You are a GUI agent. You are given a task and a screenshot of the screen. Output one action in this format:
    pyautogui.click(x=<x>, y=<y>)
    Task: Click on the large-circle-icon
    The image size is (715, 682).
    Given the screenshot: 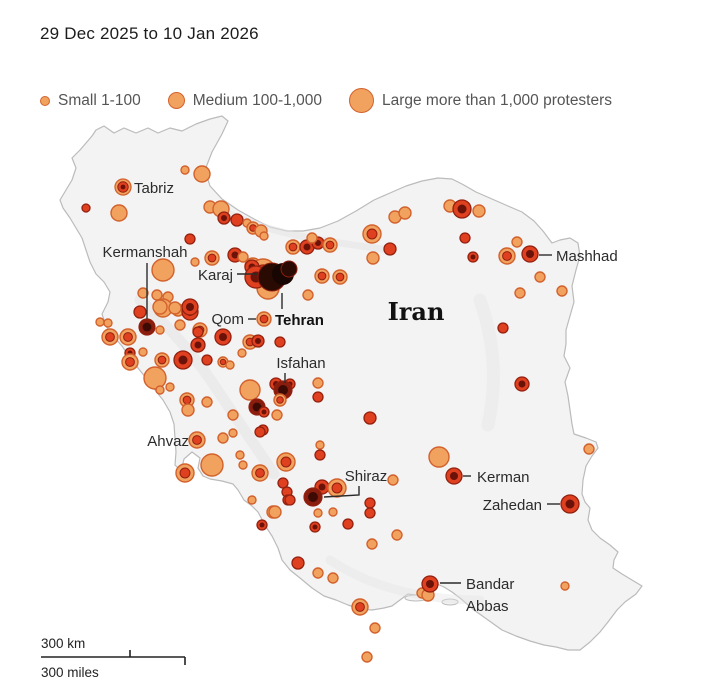 What is the action you would take?
    pyautogui.click(x=361, y=100)
    